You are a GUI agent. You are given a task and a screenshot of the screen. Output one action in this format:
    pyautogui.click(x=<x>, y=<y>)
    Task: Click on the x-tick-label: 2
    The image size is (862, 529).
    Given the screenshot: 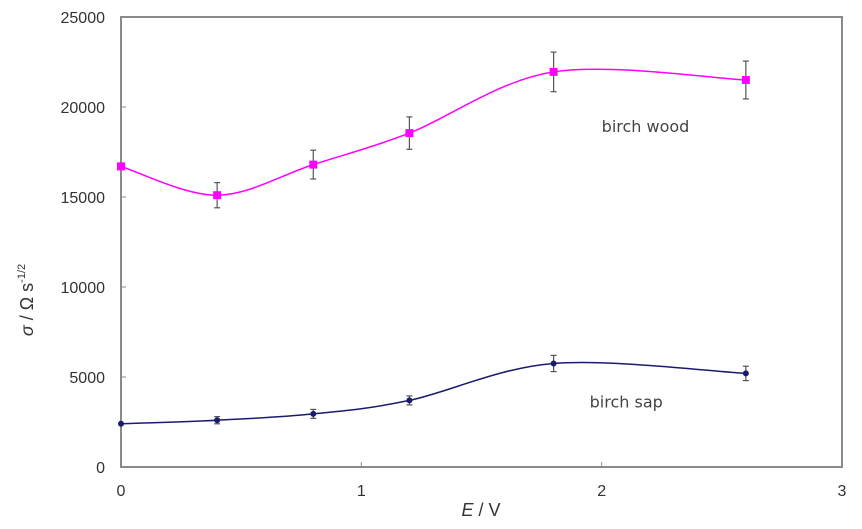 What is the action you would take?
    pyautogui.click(x=601, y=491)
    